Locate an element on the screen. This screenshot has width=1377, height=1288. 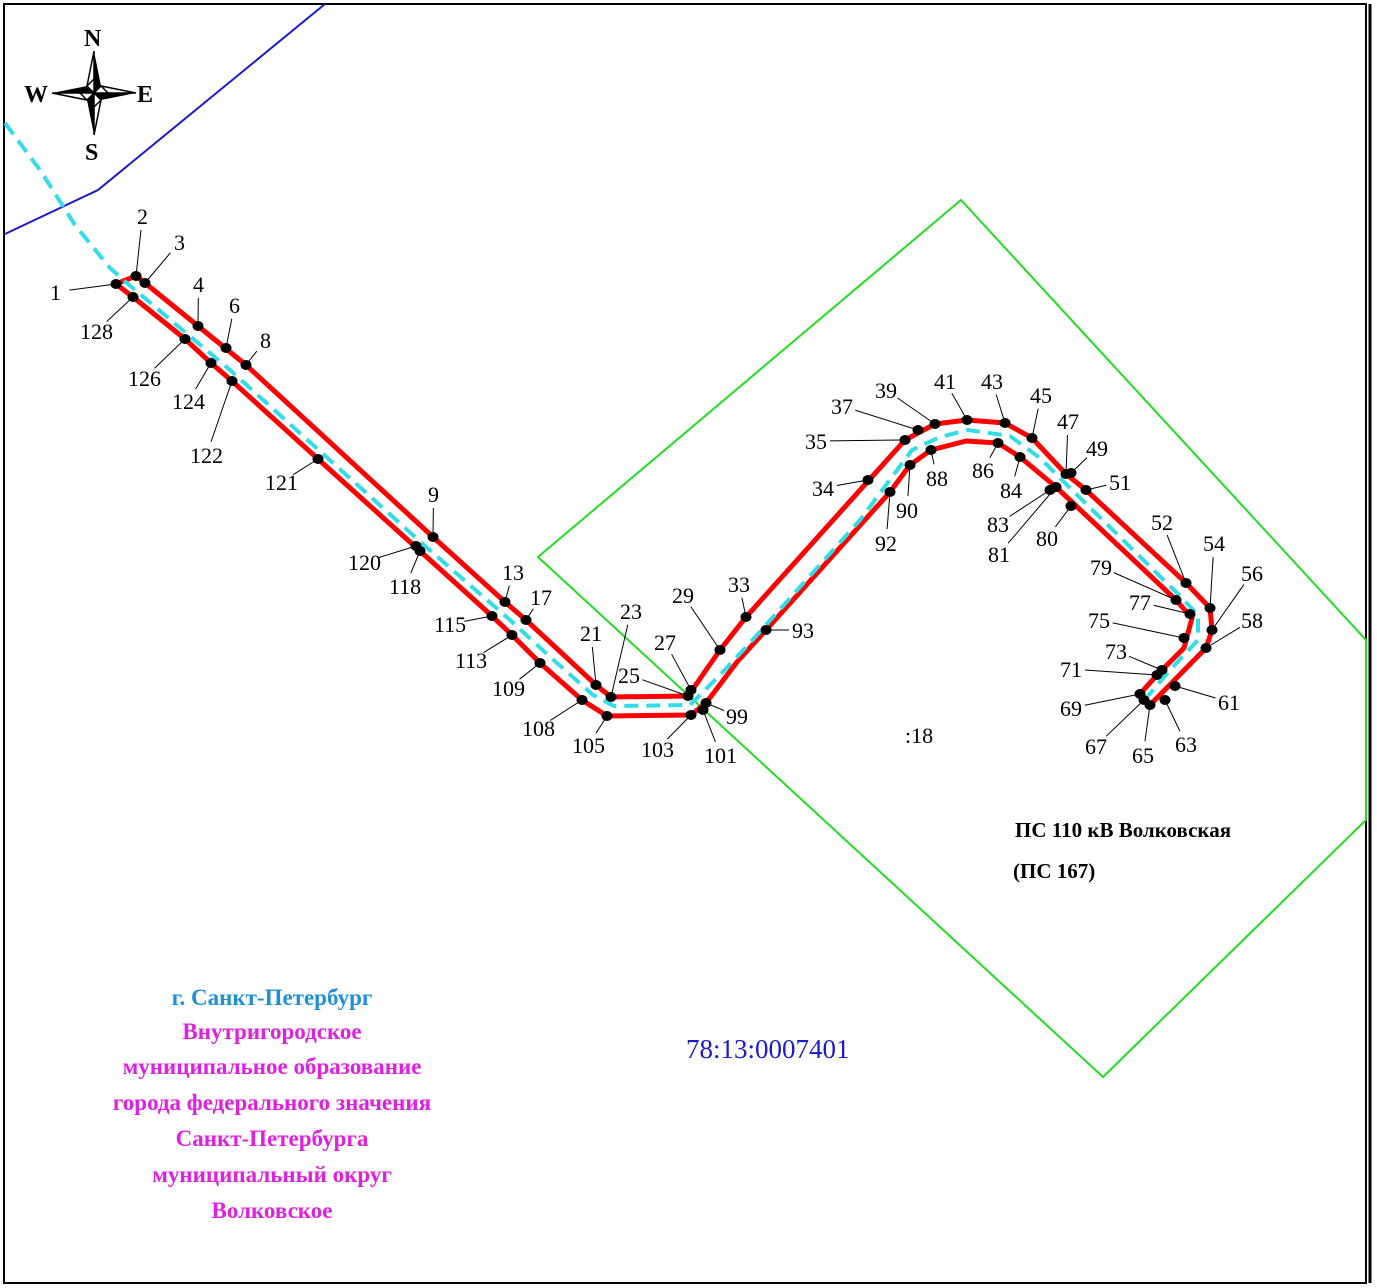
admin-line: Санкт-Петербурга is located at coordinates (272, 1138).